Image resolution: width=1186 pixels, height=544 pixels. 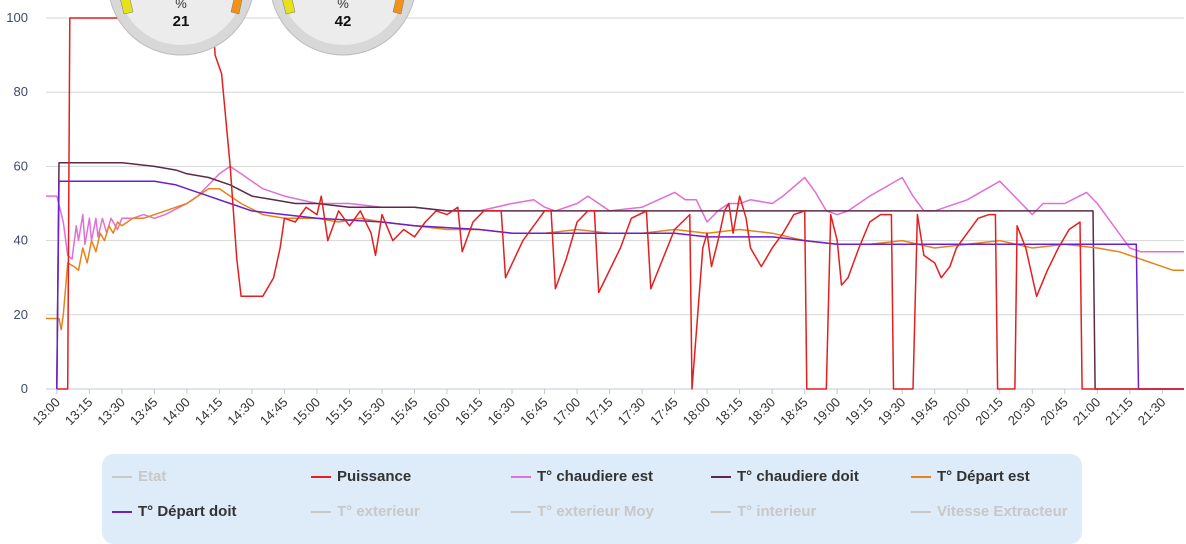 I want to click on x-tick-label: 17:45, so click(x=664, y=412).